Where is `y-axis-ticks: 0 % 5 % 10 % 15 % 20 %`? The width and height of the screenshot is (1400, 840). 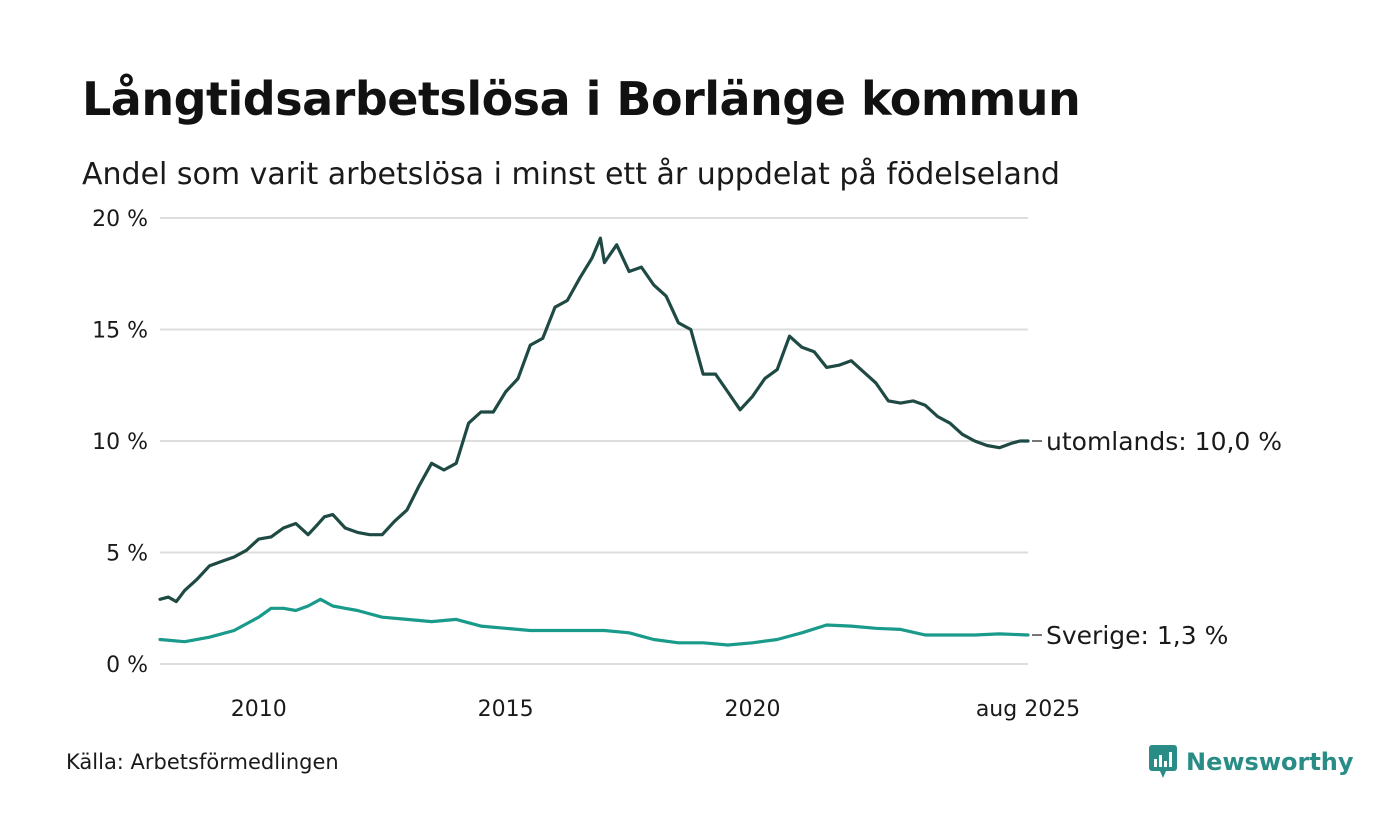
y-axis-ticks: 0 % 5 % 10 % 15 % 20 % is located at coordinates (120, 442).